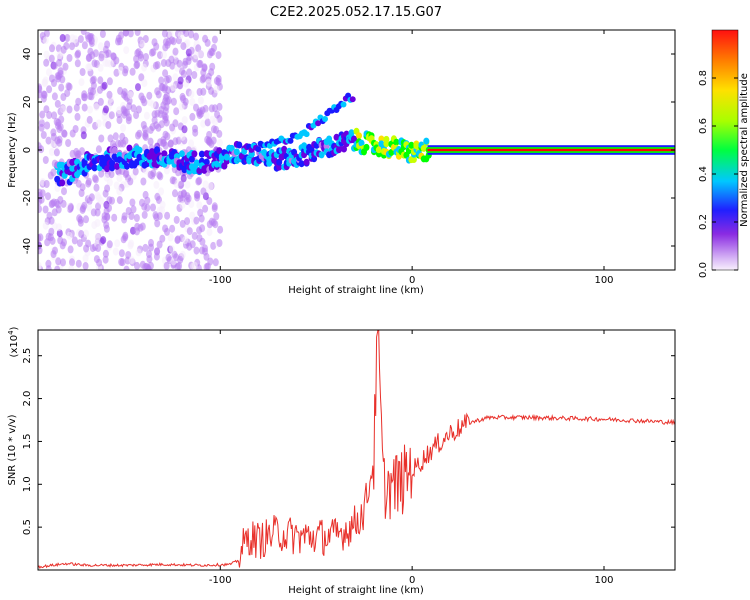  Describe the element at coordinates (27, 150) in the screenshot. I see `y-tick-label: 0` at that location.